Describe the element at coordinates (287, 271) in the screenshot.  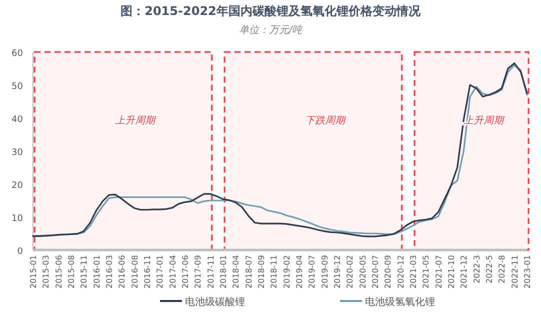
I see `x-tick-label: 2019-02` at that location.